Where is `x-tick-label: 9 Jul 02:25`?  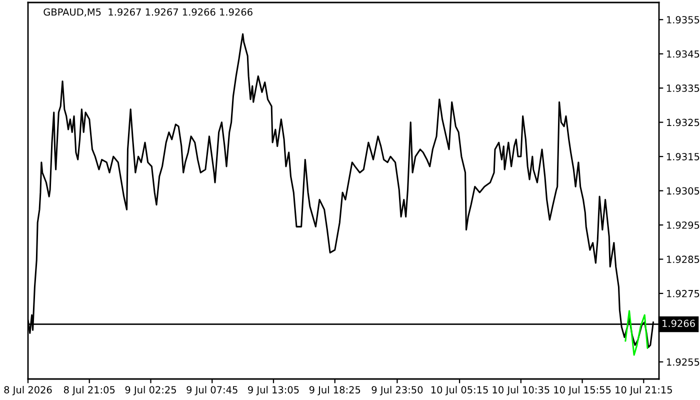
x-tick-label: 9 Jul 02:25 is located at coordinates (150, 391).